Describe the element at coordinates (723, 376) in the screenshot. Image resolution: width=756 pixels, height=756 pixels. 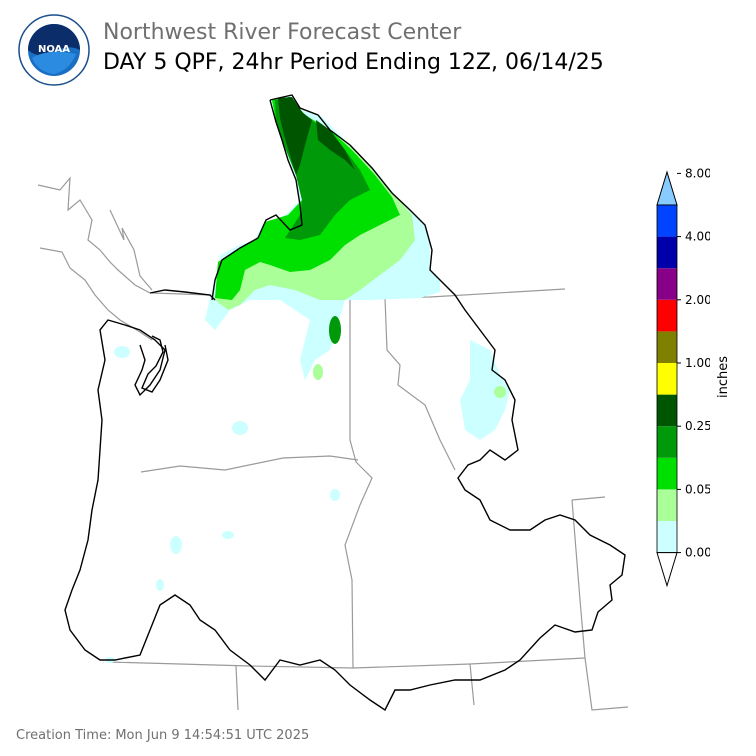
I see `colorbar-units-label: inches` at that location.